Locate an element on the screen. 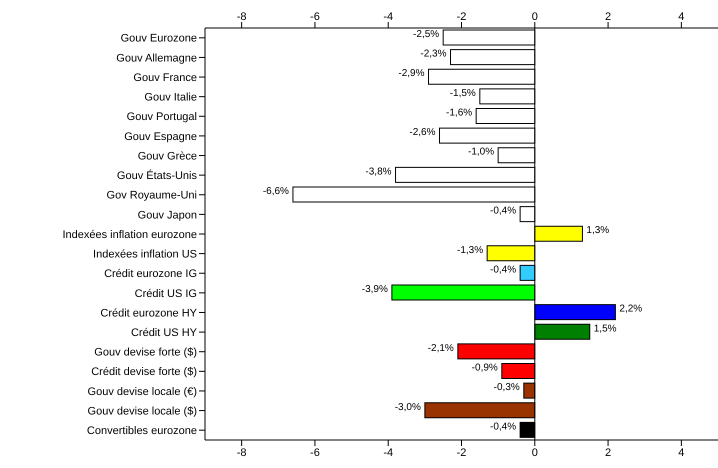 The width and height of the screenshot is (718, 468). x-tick-label: -6 is located at coordinates (315, 17).